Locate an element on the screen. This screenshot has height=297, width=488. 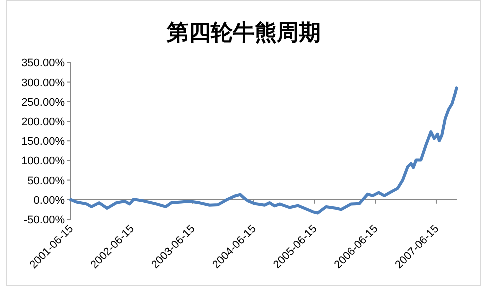
y-tick-label: 0.00% is located at coordinates (50, 200).